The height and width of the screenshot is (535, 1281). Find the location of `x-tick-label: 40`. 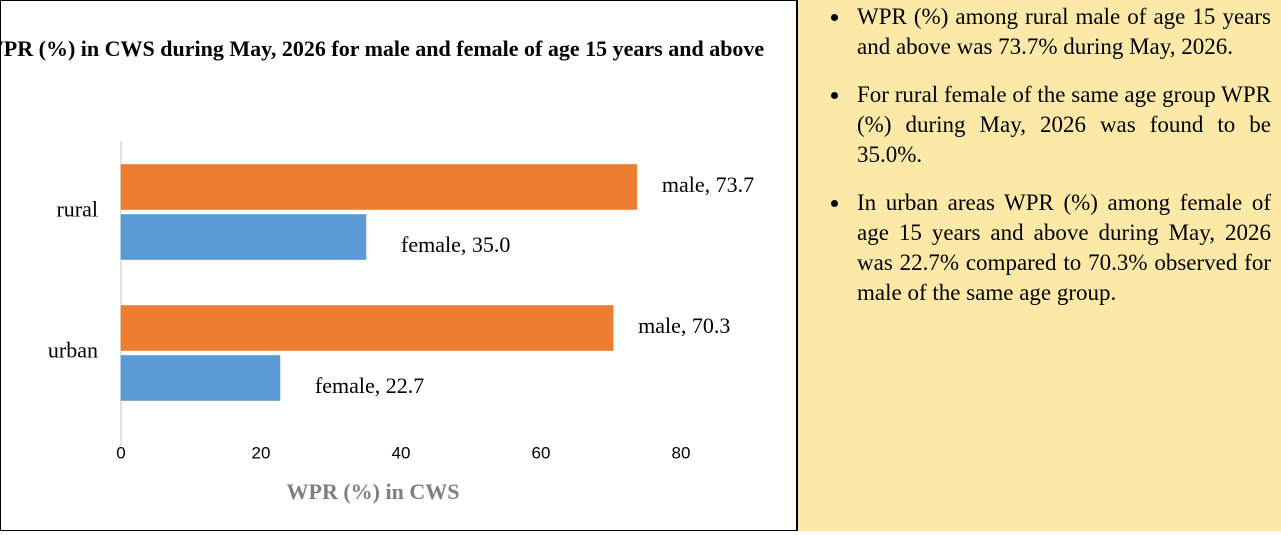

x-tick-label: 40 is located at coordinates (401, 452).